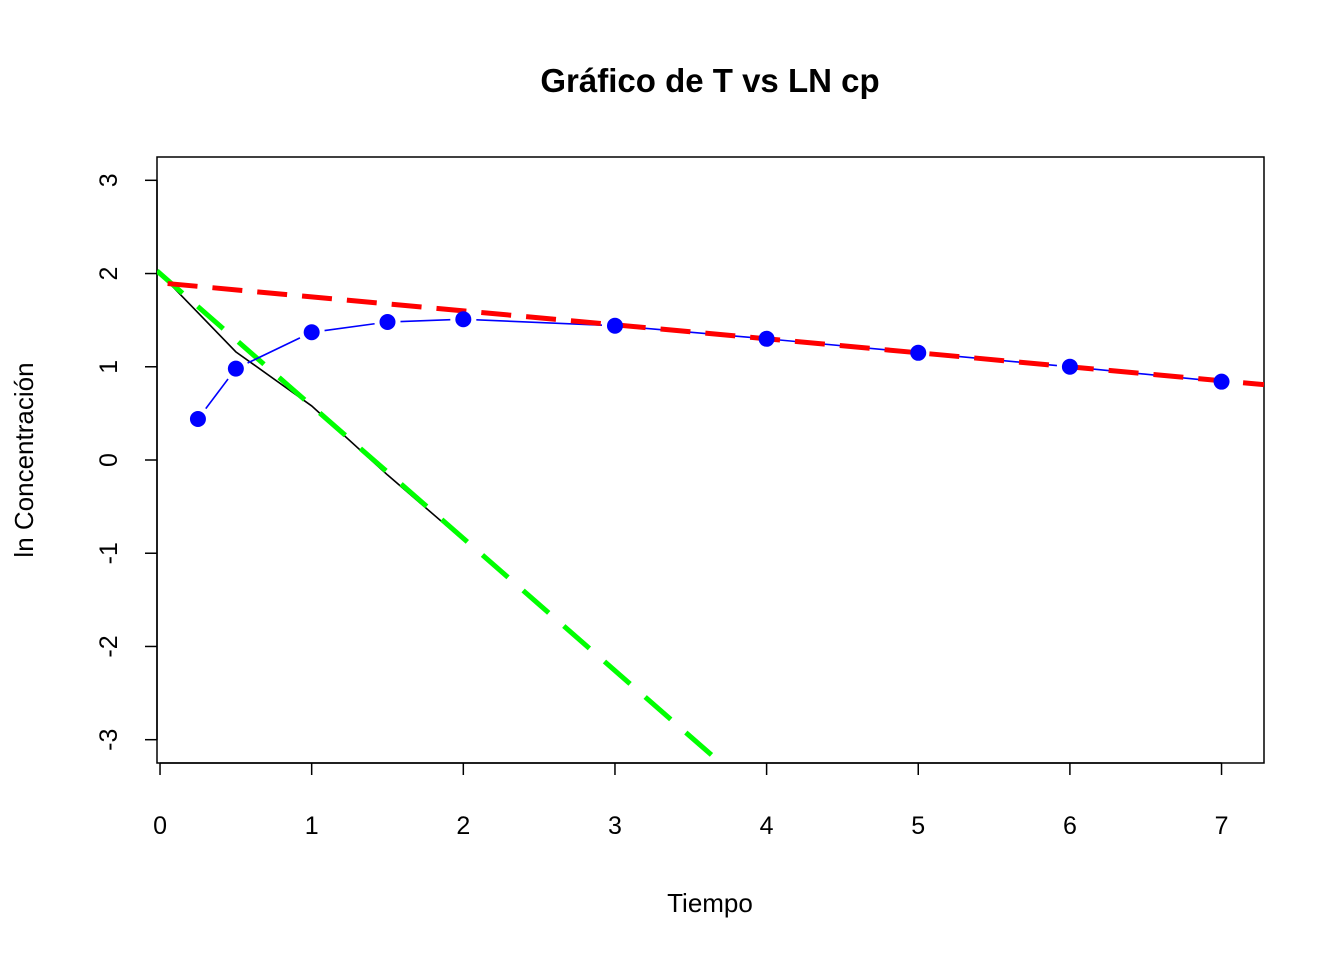 The height and width of the screenshot is (960, 1344). I want to click on x-axis-title: Tiempo, so click(710, 903).